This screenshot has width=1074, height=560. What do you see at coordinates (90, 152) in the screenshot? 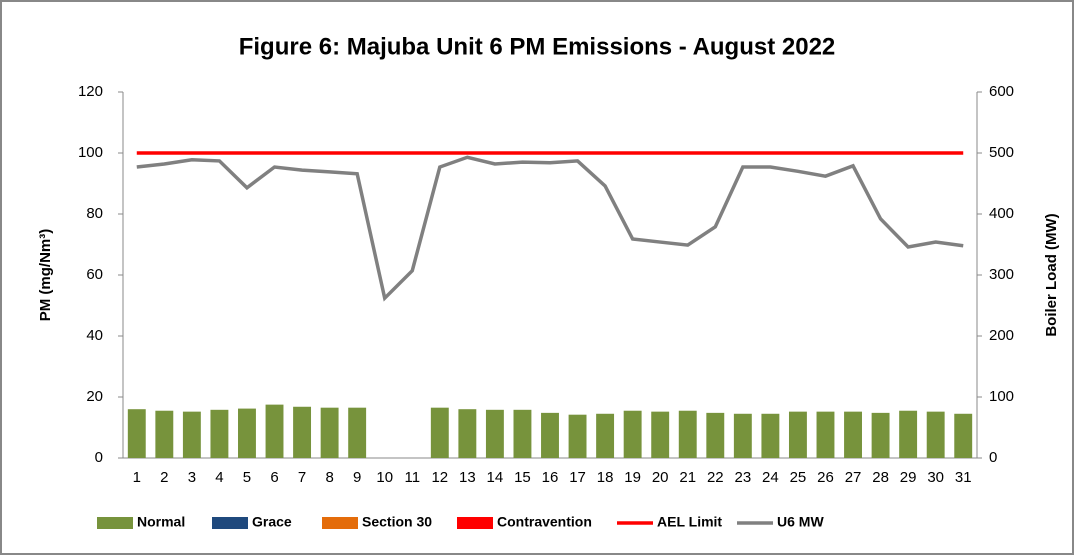
I see `y-tick-label: 100` at bounding box center [90, 152].